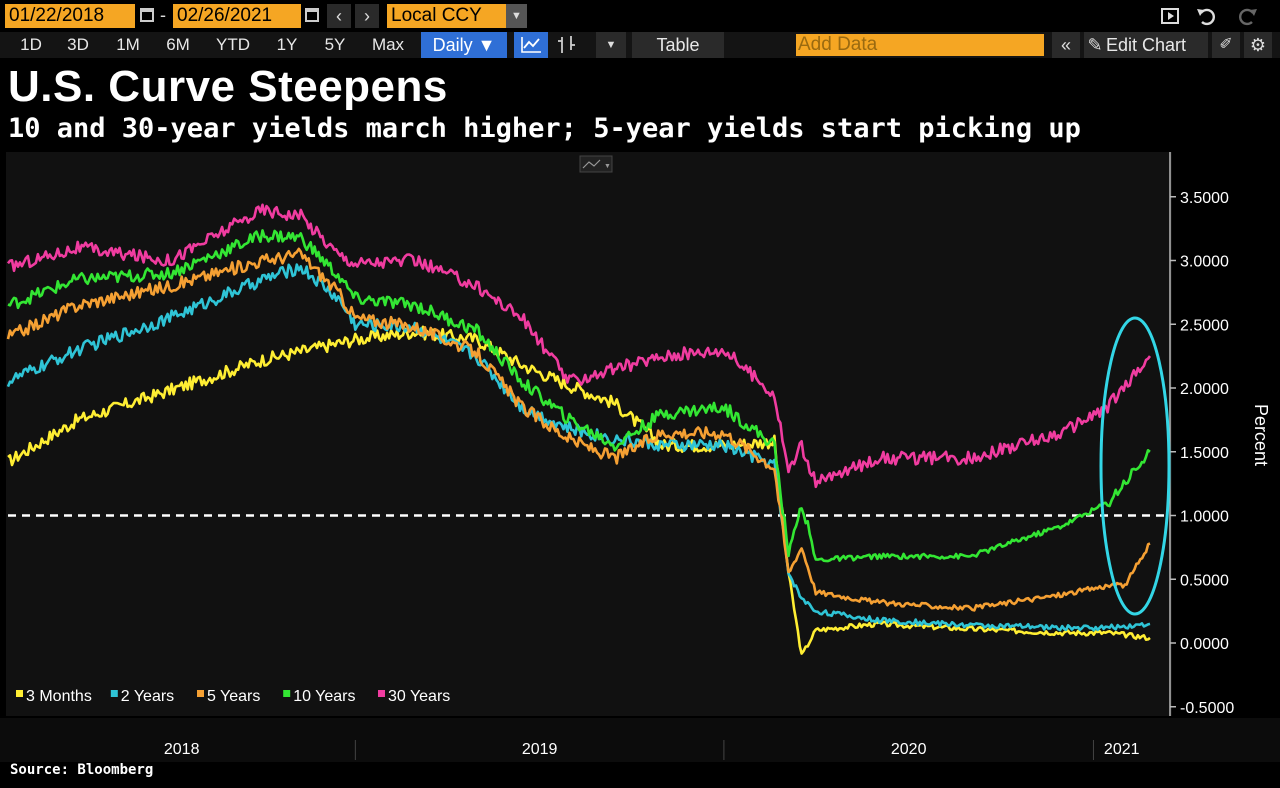 The height and width of the screenshot is (788, 1280). Describe the element at coordinates (388, 45) in the screenshot. I see `period-max: Max` at that location.